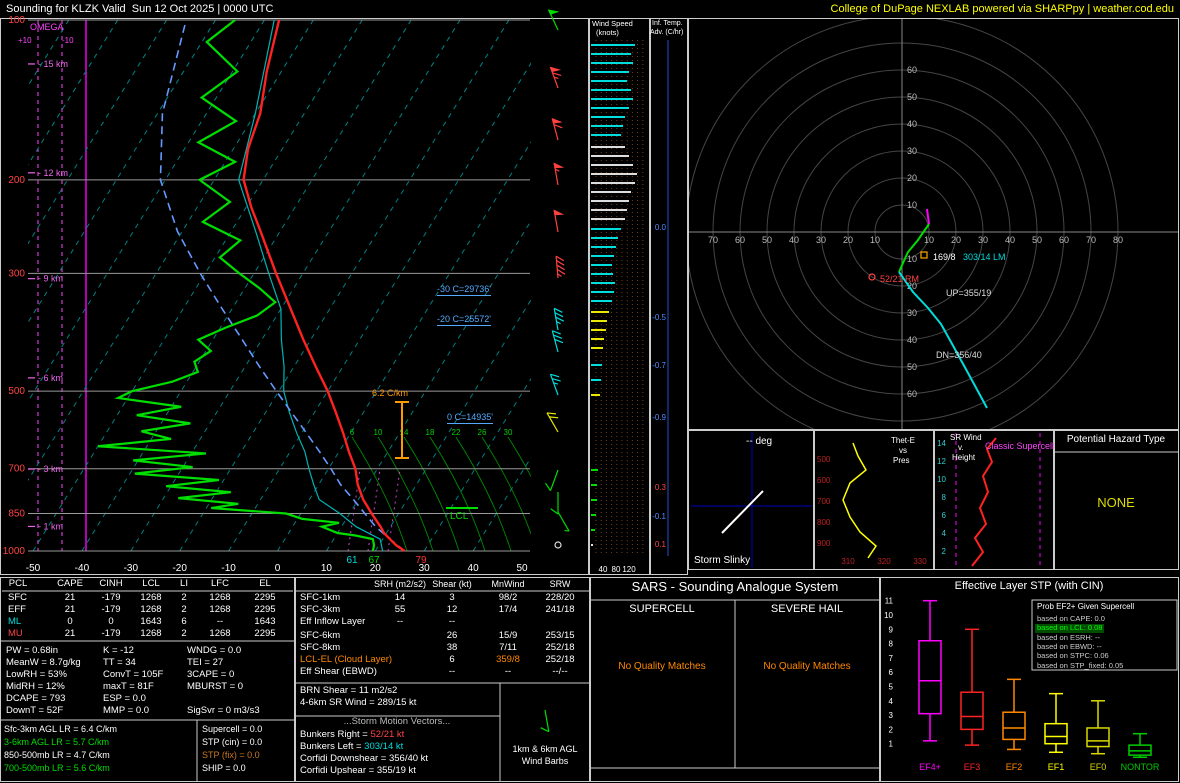  What do you see at coordinates (1014, 767) in the screenshot?
I see `stp-category-label: EF2` at bounding box center [1014, 767].